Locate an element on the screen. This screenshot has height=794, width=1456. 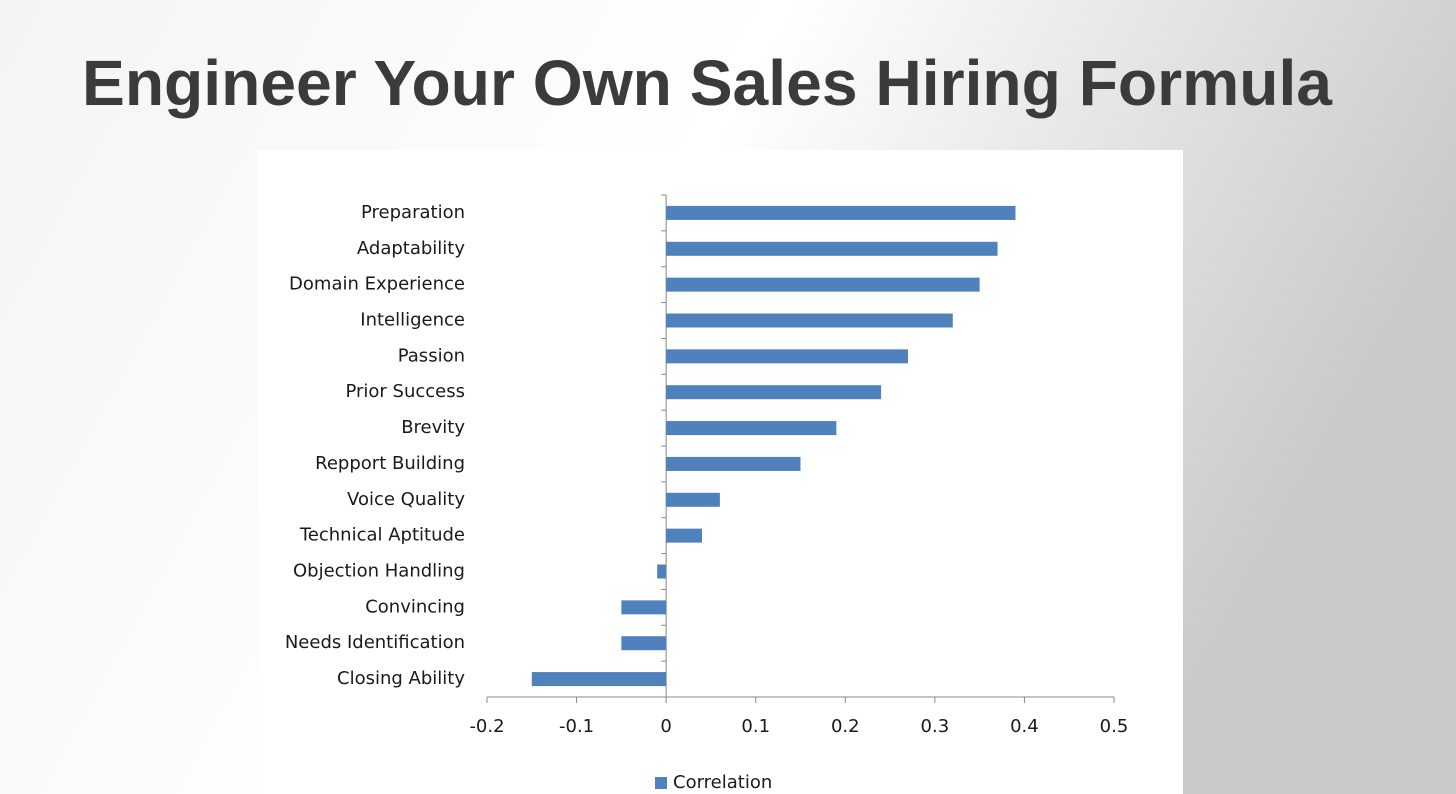
x-tick-label: 0.1 is located at coordinates (755, 726).